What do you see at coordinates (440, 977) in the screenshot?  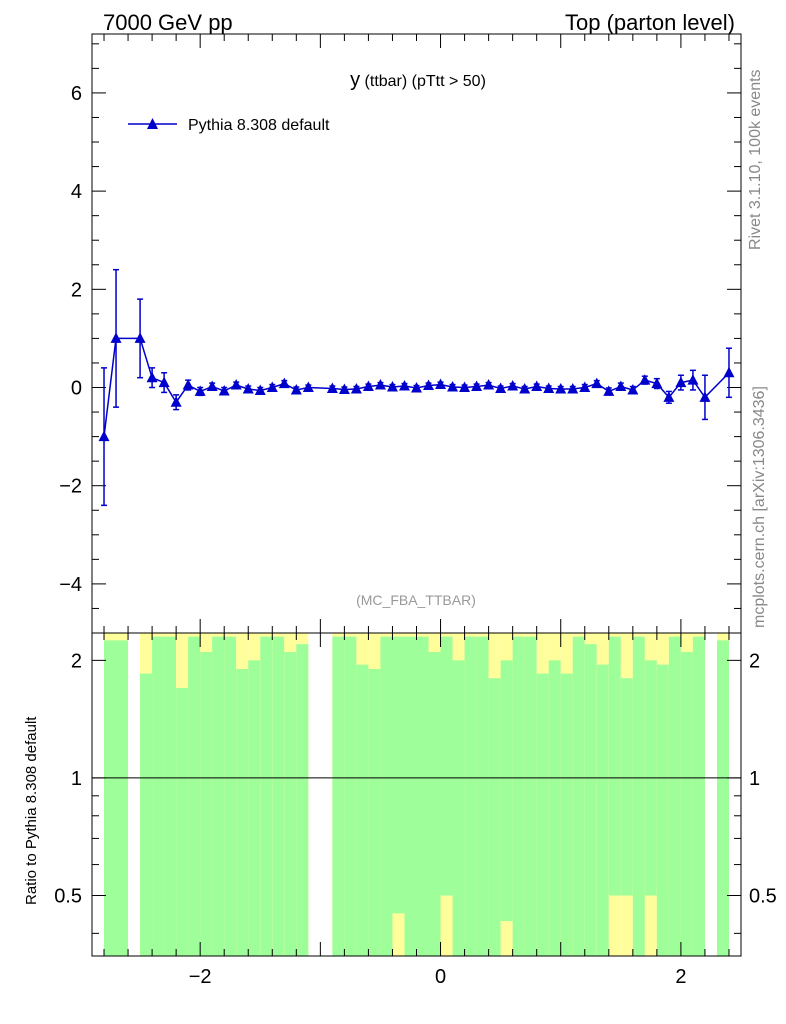 I see `ratio-xtick-label: 0` at bounding box center [440, 977].